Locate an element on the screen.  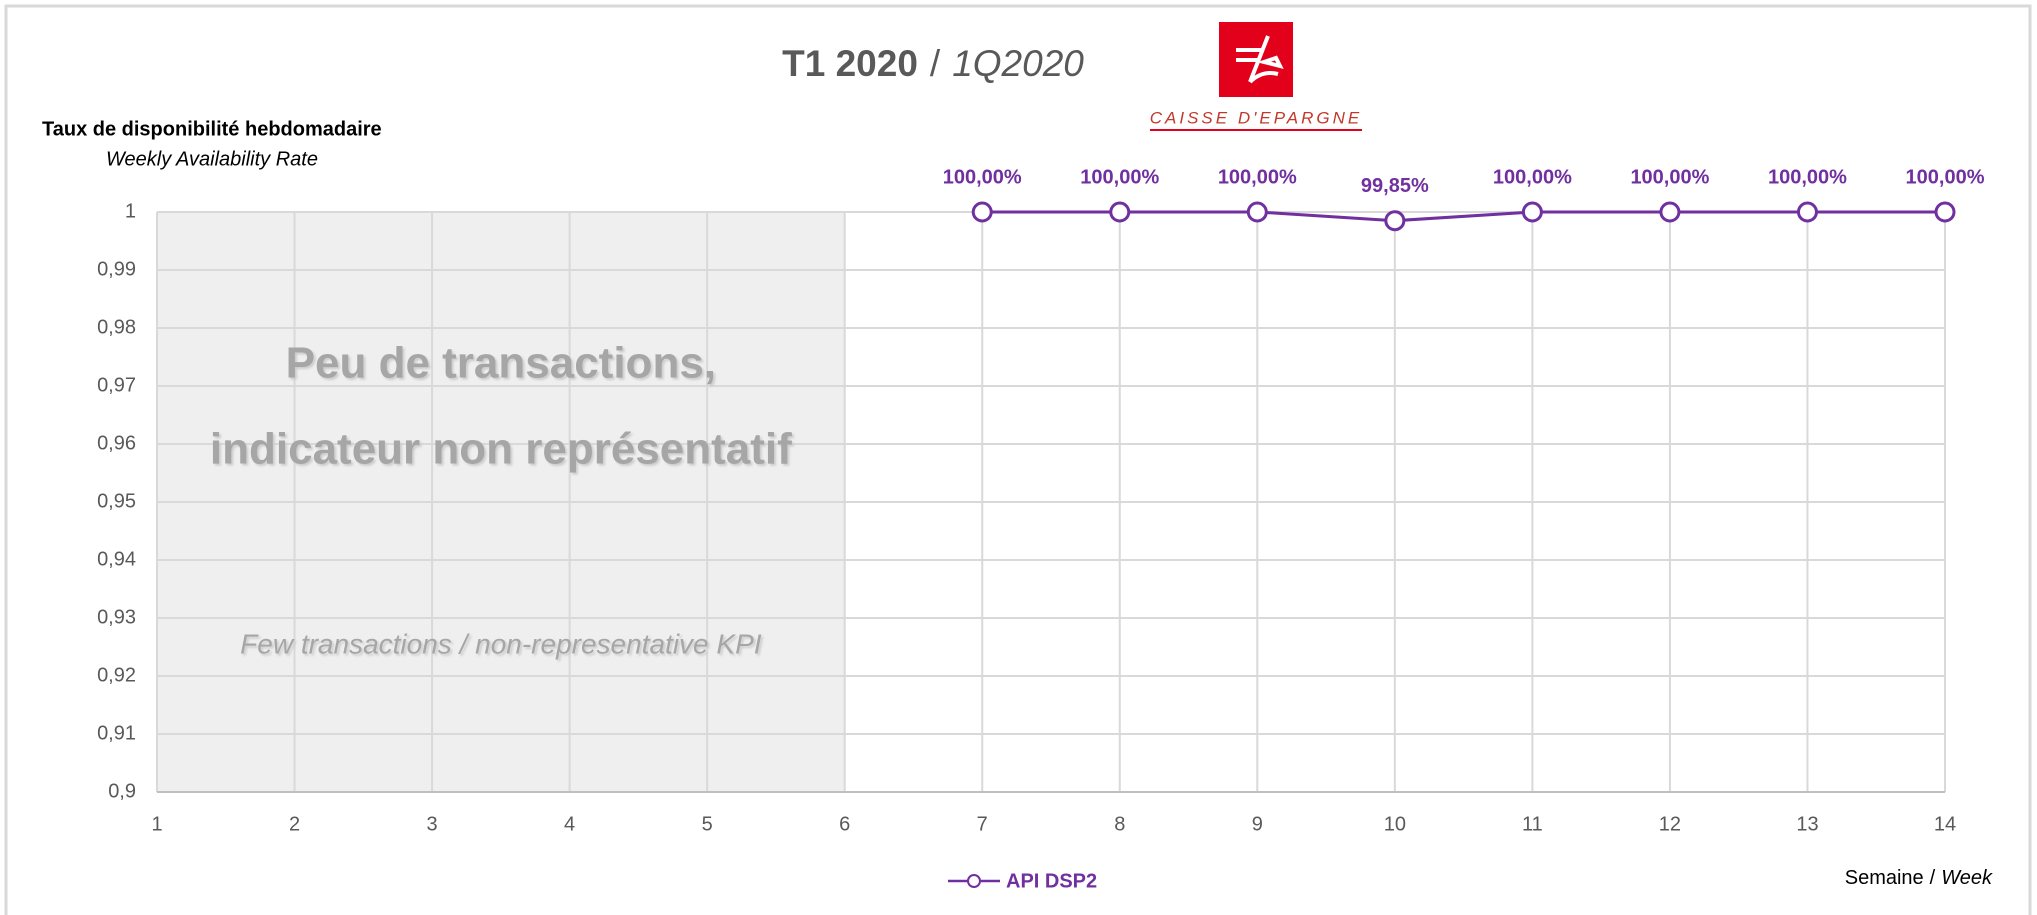
x-label-fr: Semaine is located at coordinates (1884, 878).